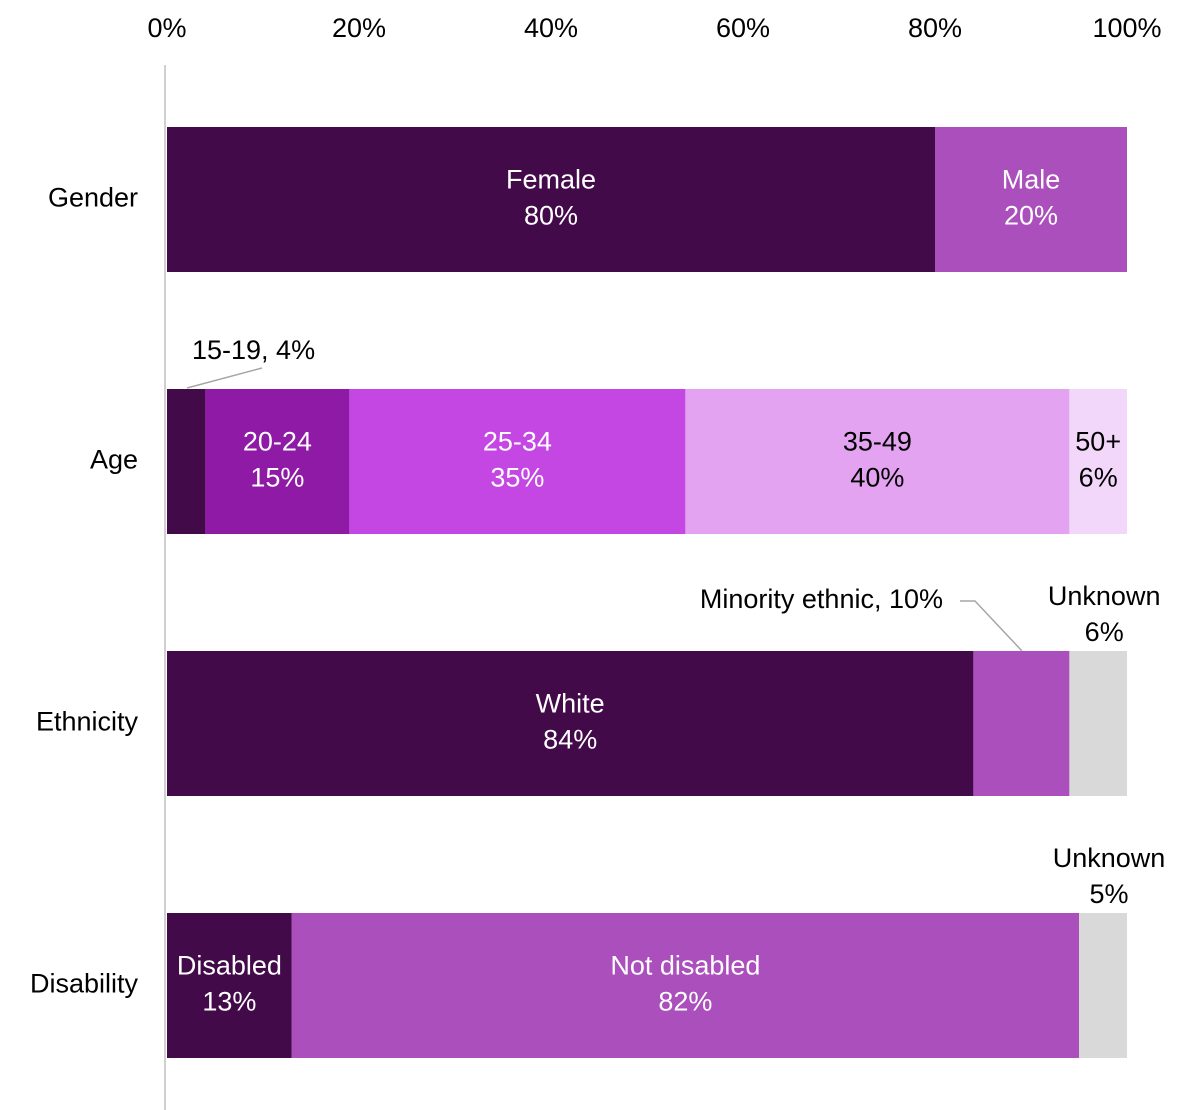  What do you see at coordinates (114, 460) in the screenshot?
I see `category-label: Age` at bounding box center [114, 460].